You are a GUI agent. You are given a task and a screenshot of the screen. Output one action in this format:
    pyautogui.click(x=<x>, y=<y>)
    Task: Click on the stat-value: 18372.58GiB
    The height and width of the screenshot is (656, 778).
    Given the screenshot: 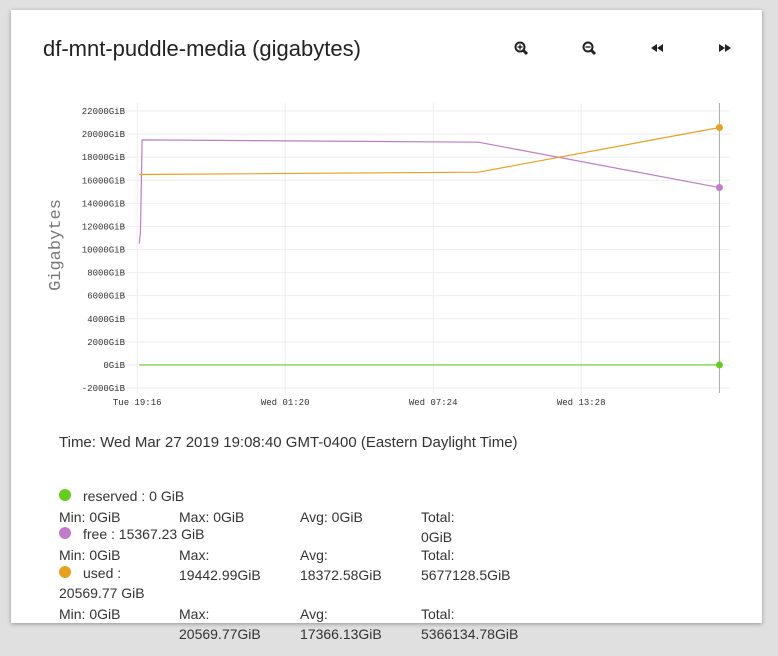 What is the action you would take?
    pyautogui.click(x=341, y=575)
    